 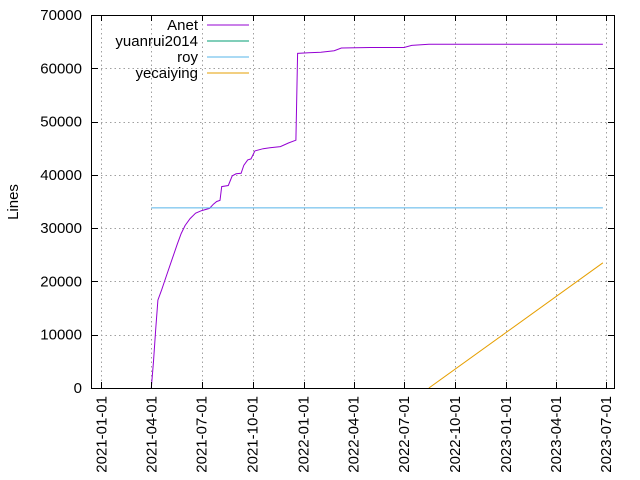 What do you see at coordinates (606, 434) in the screenshot?
I see `x-tick-label: 2023-07-01` at bounding box center [606, 434].